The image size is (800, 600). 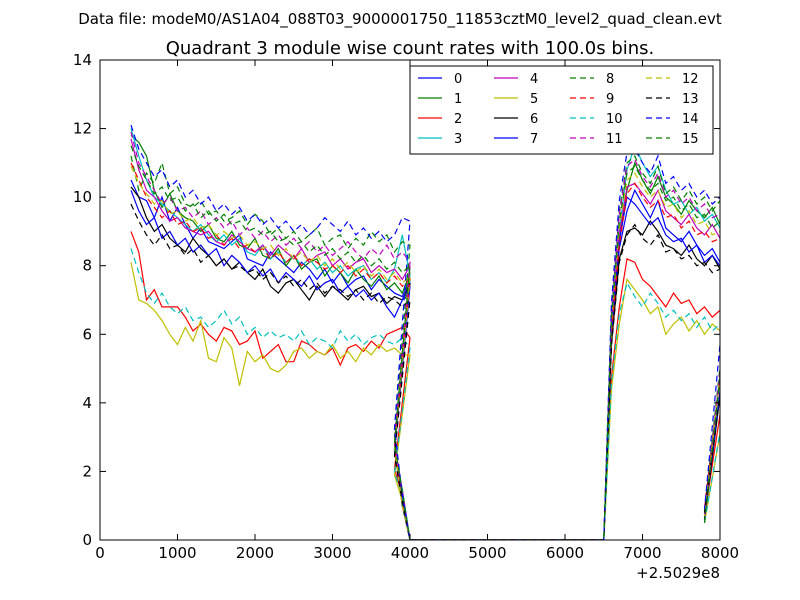 I want to click on legend-frame, so click(x=561, y=110).